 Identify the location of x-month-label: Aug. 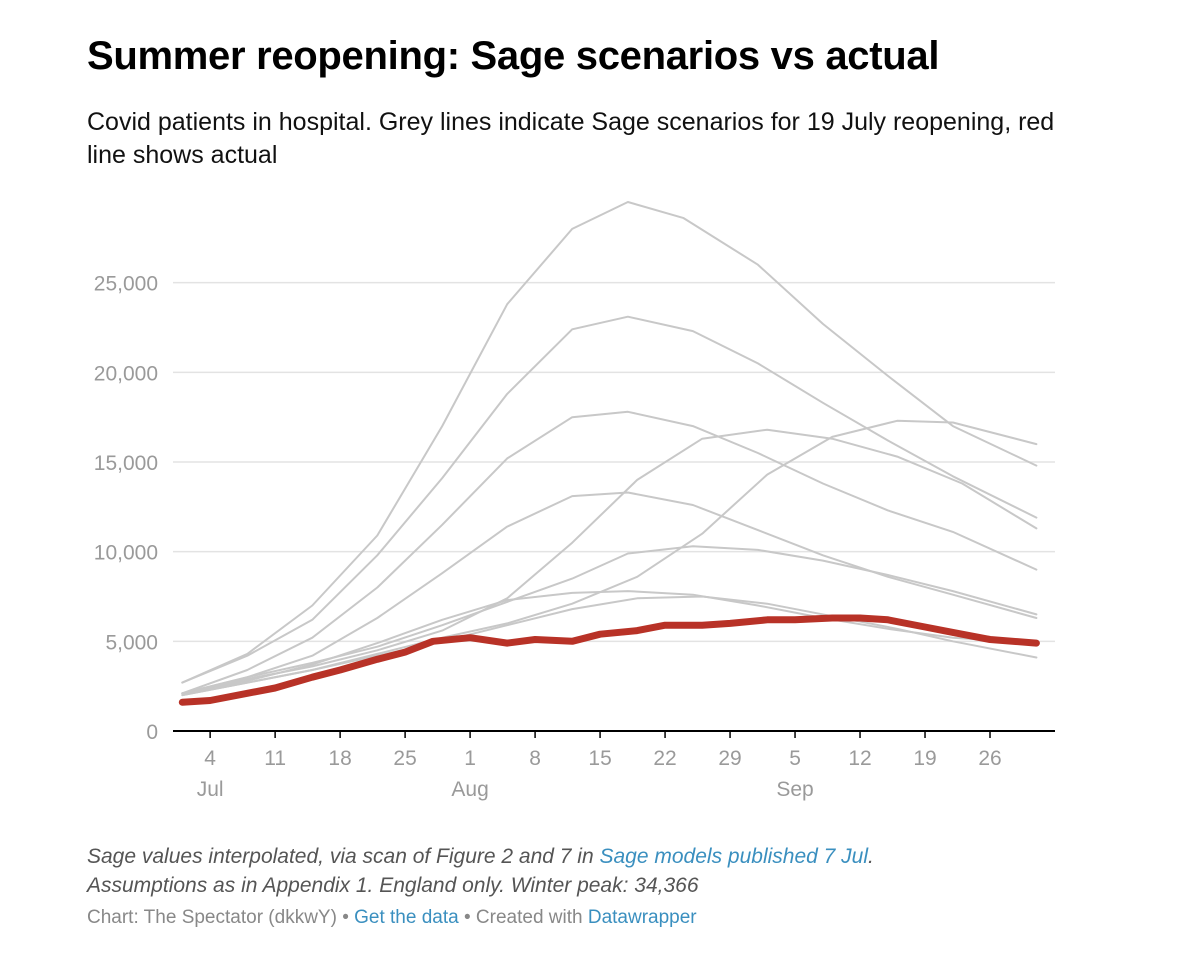
(469, 789).